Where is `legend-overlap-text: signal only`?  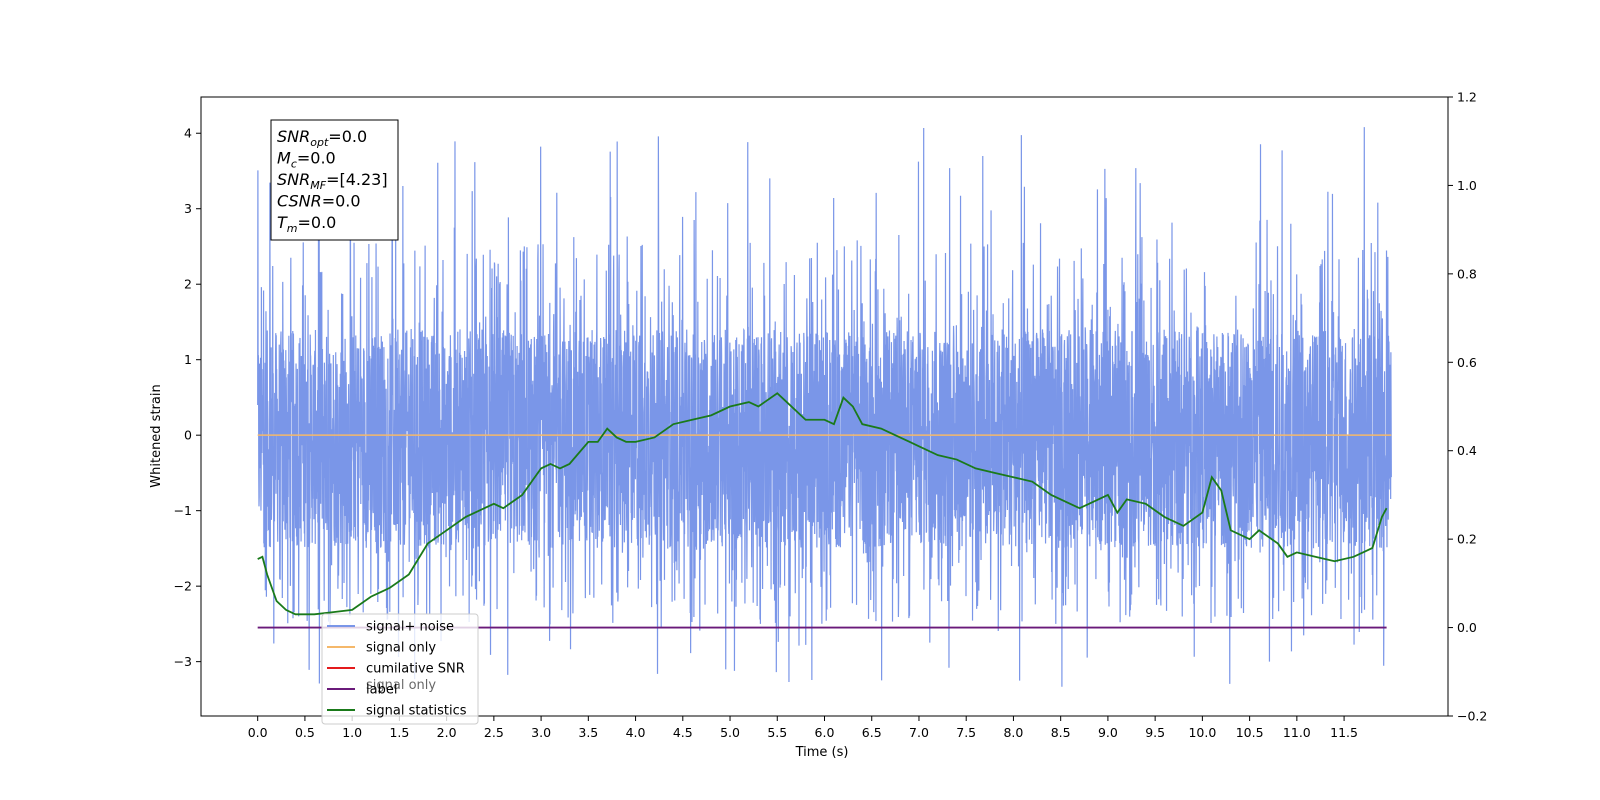
legend-overlap-text: signal only is located at coordinates (401, 685).